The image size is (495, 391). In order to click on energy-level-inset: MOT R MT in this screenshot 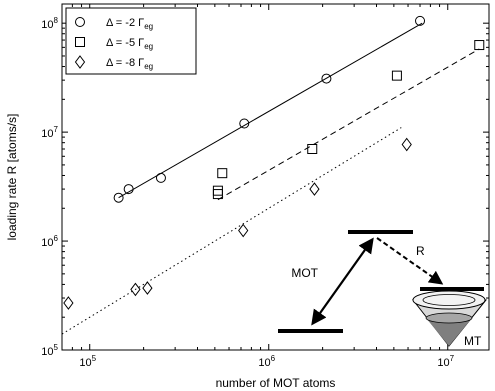, I will do `click(383, 289)`.